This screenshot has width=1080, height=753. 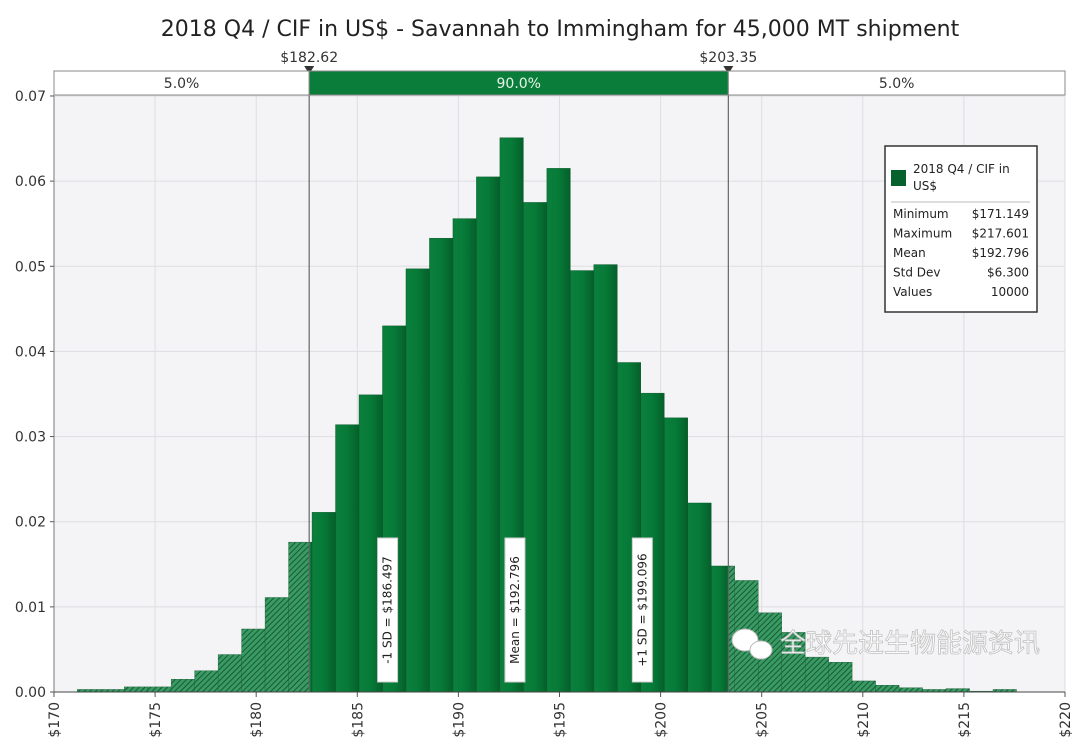 I want to click on y-tick-label: 0.04, so click(x=30, y=352).